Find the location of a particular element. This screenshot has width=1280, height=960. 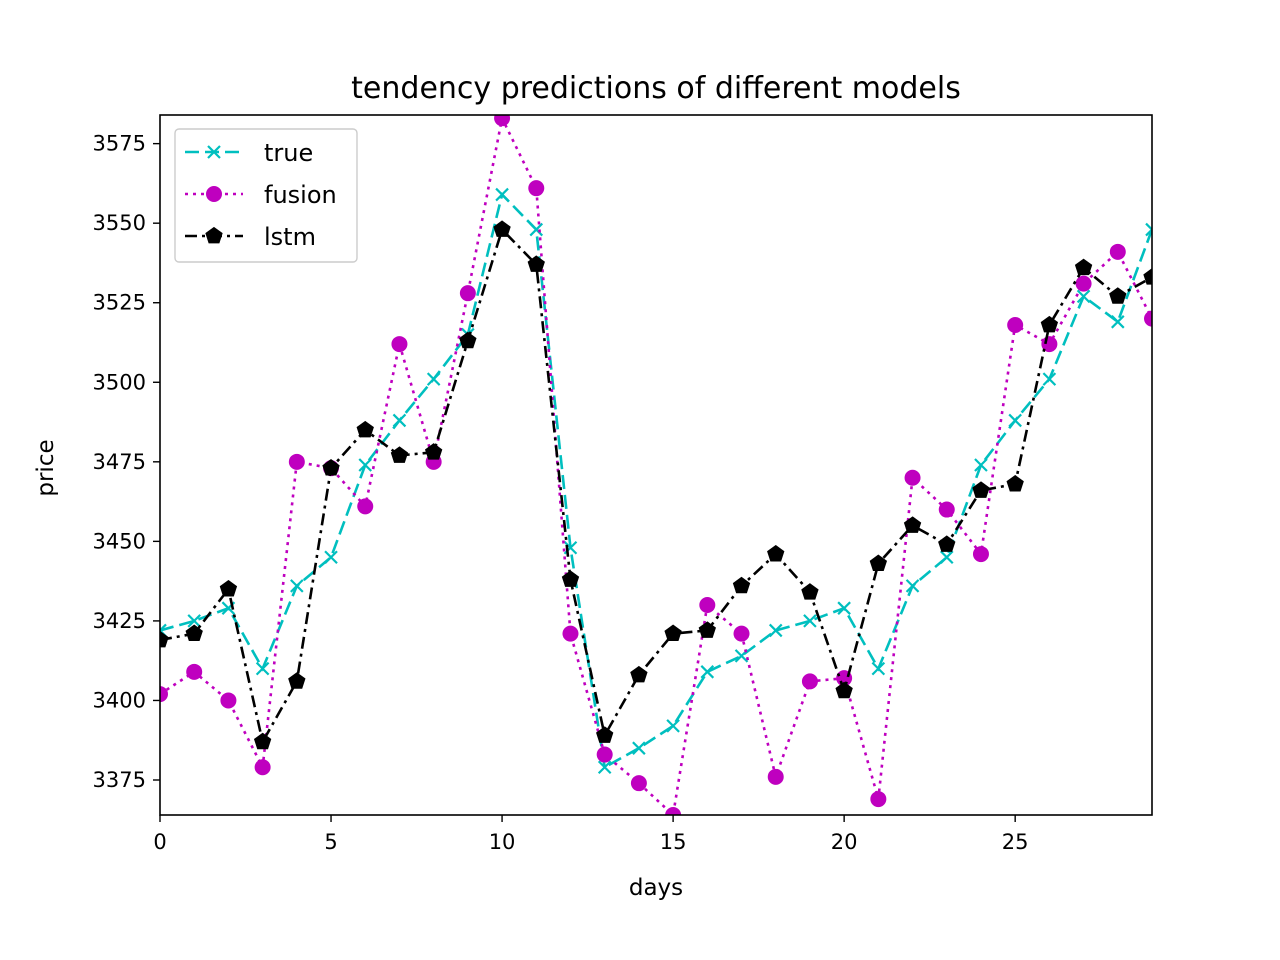

y-tick-label: 3575 is located at coordinates (119, 144).